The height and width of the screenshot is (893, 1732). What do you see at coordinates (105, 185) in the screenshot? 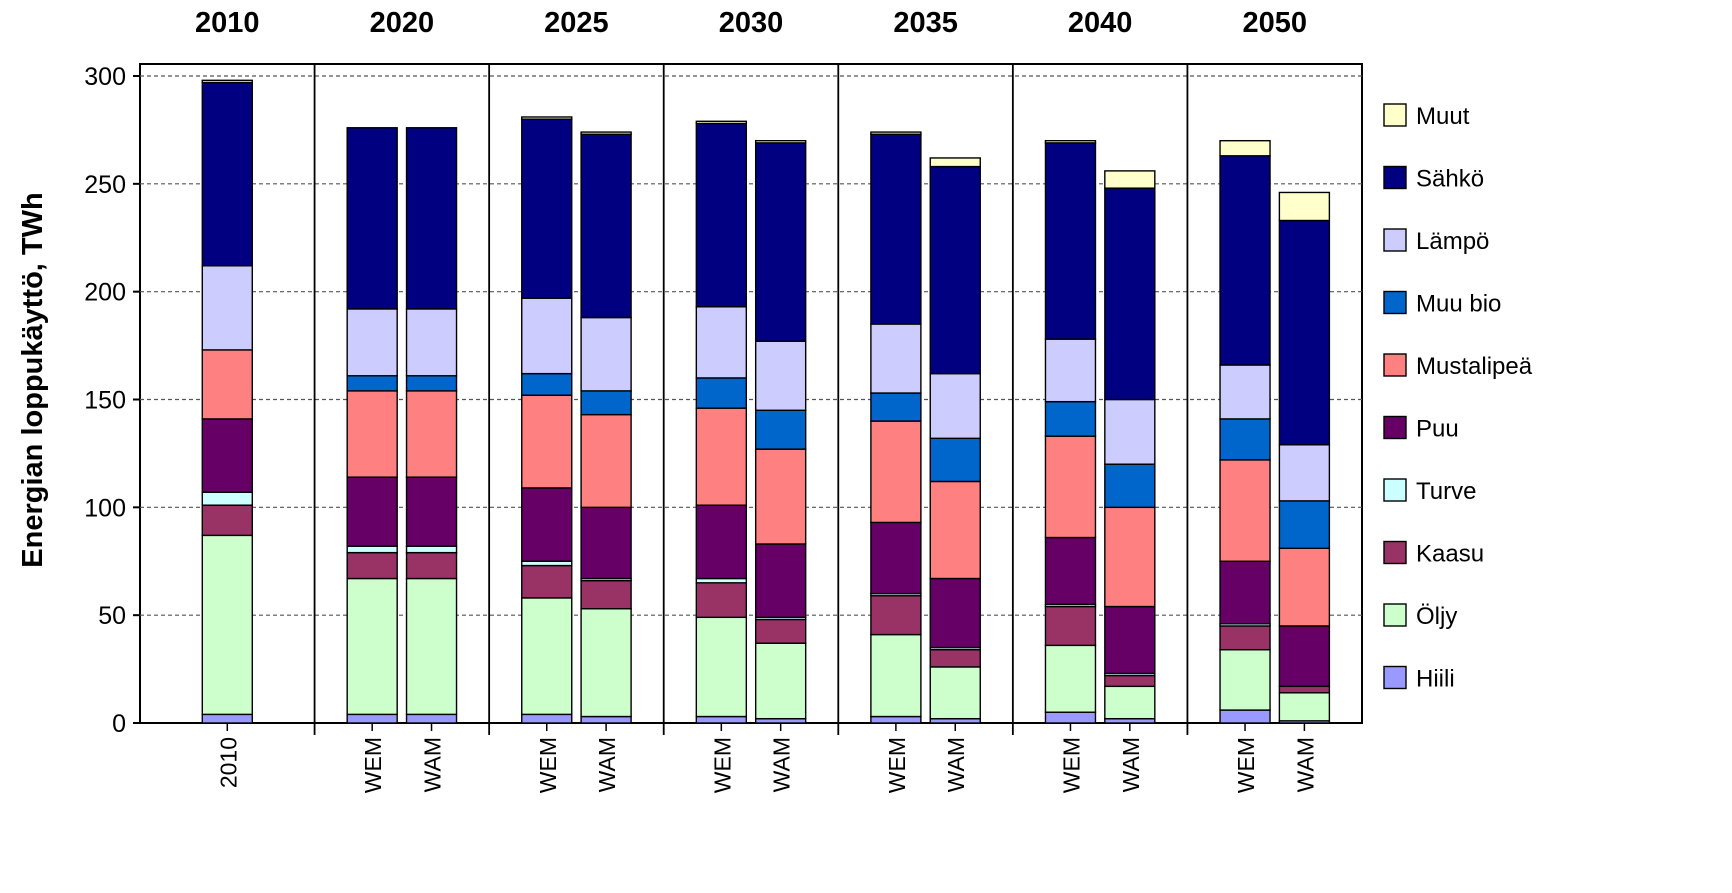
I see `y-tick-label: 250` at bounding box center [105, 185].